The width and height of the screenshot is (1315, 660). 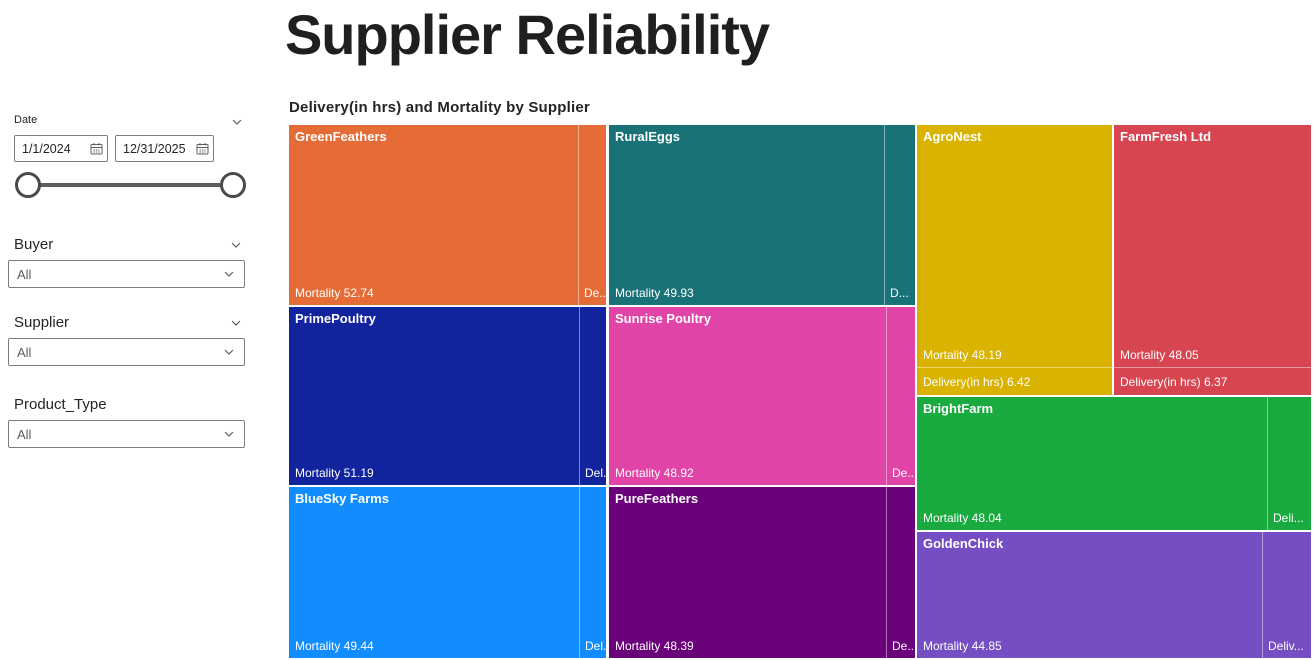 I want to click on tile-supplier-label: GoldenChick, so click(x=963, y=543).